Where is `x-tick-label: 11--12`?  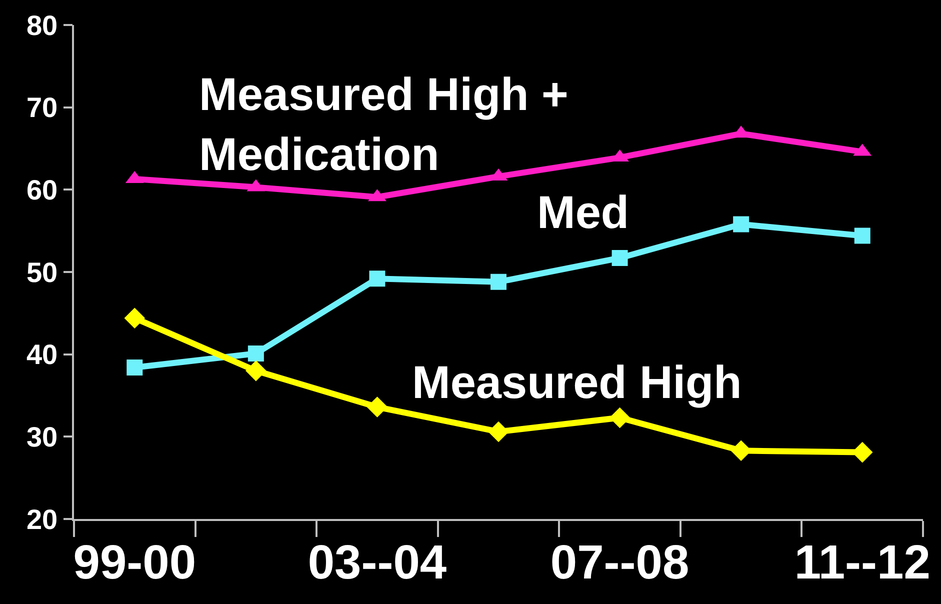 x-tick-label: 11--12 is located at coordinates (862, 563).